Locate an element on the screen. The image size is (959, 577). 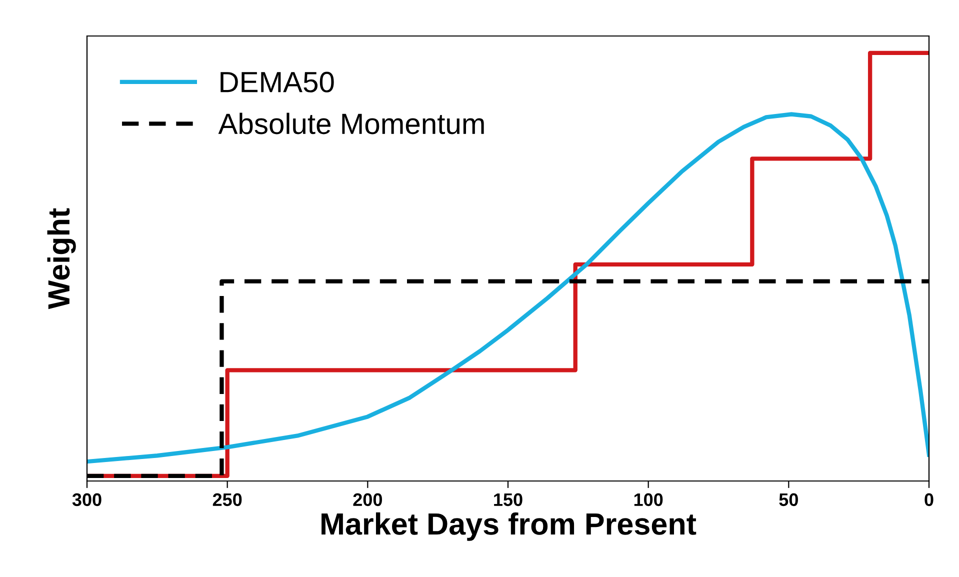
x-tick-label: 150 is located at coordinates (508, 499).